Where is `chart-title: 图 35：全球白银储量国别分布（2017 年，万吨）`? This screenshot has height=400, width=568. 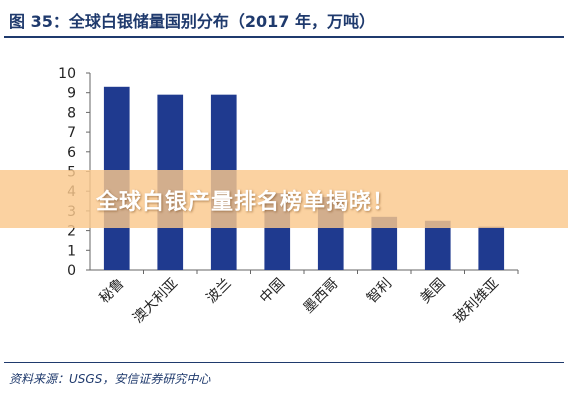
chart-title: 图 35：全球白银储量国别分布（2017 年，万吨） is located at coordinates (192, 21).